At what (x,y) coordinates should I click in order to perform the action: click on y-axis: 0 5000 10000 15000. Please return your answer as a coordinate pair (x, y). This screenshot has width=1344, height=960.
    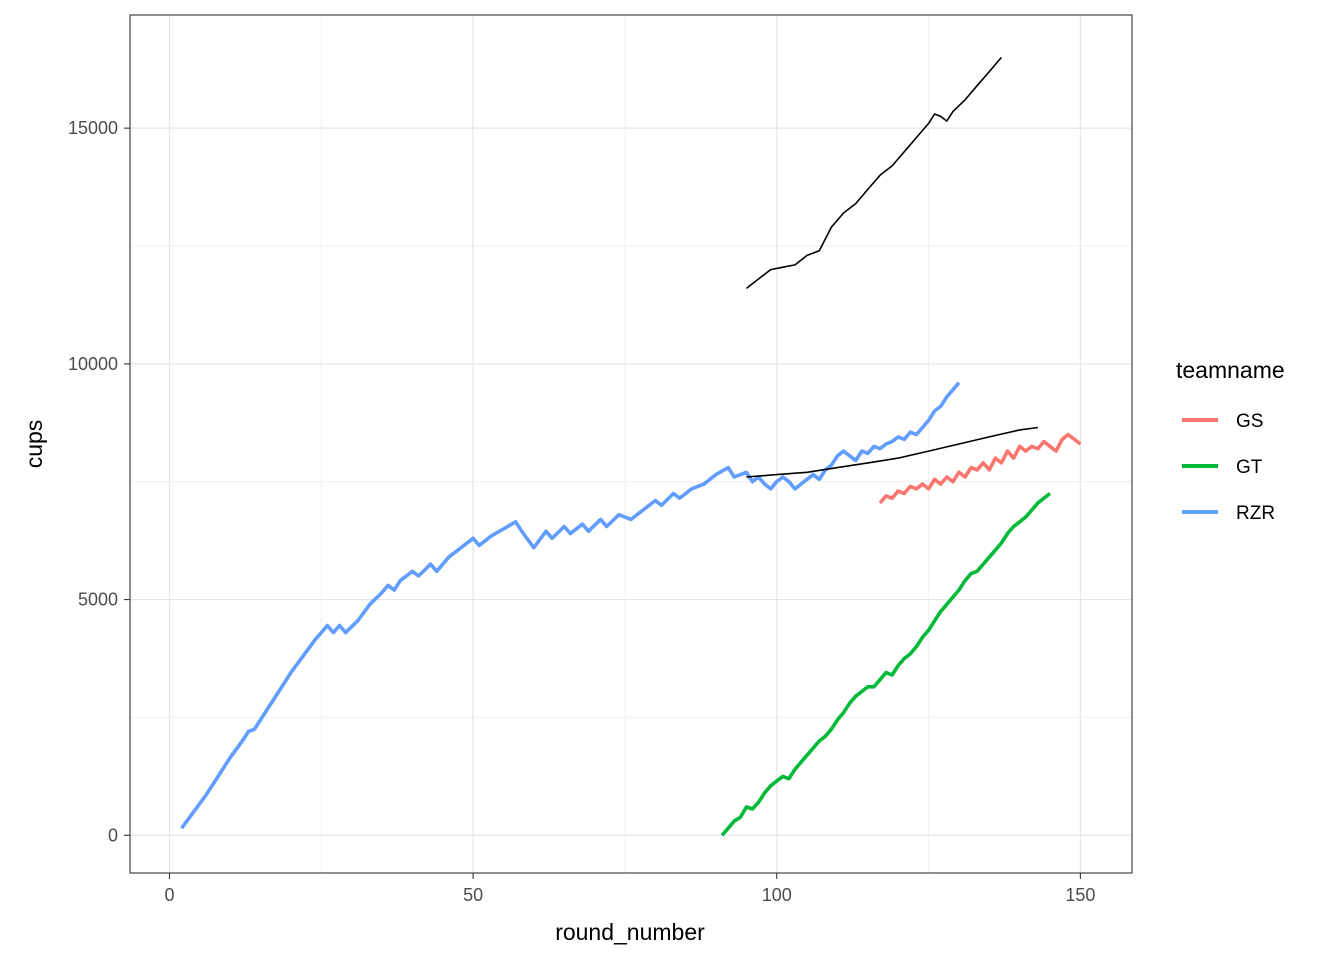
    Looking at the image, I should click on (99, 481).